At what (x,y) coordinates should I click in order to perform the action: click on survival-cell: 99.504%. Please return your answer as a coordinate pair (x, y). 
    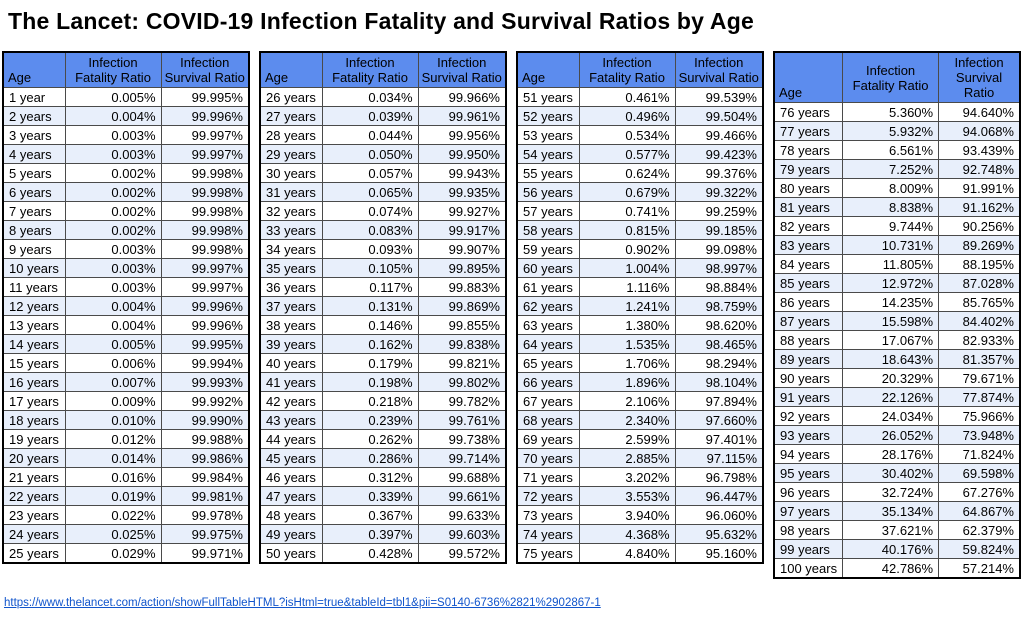
    Looking at the image, I should click on (719, 116).